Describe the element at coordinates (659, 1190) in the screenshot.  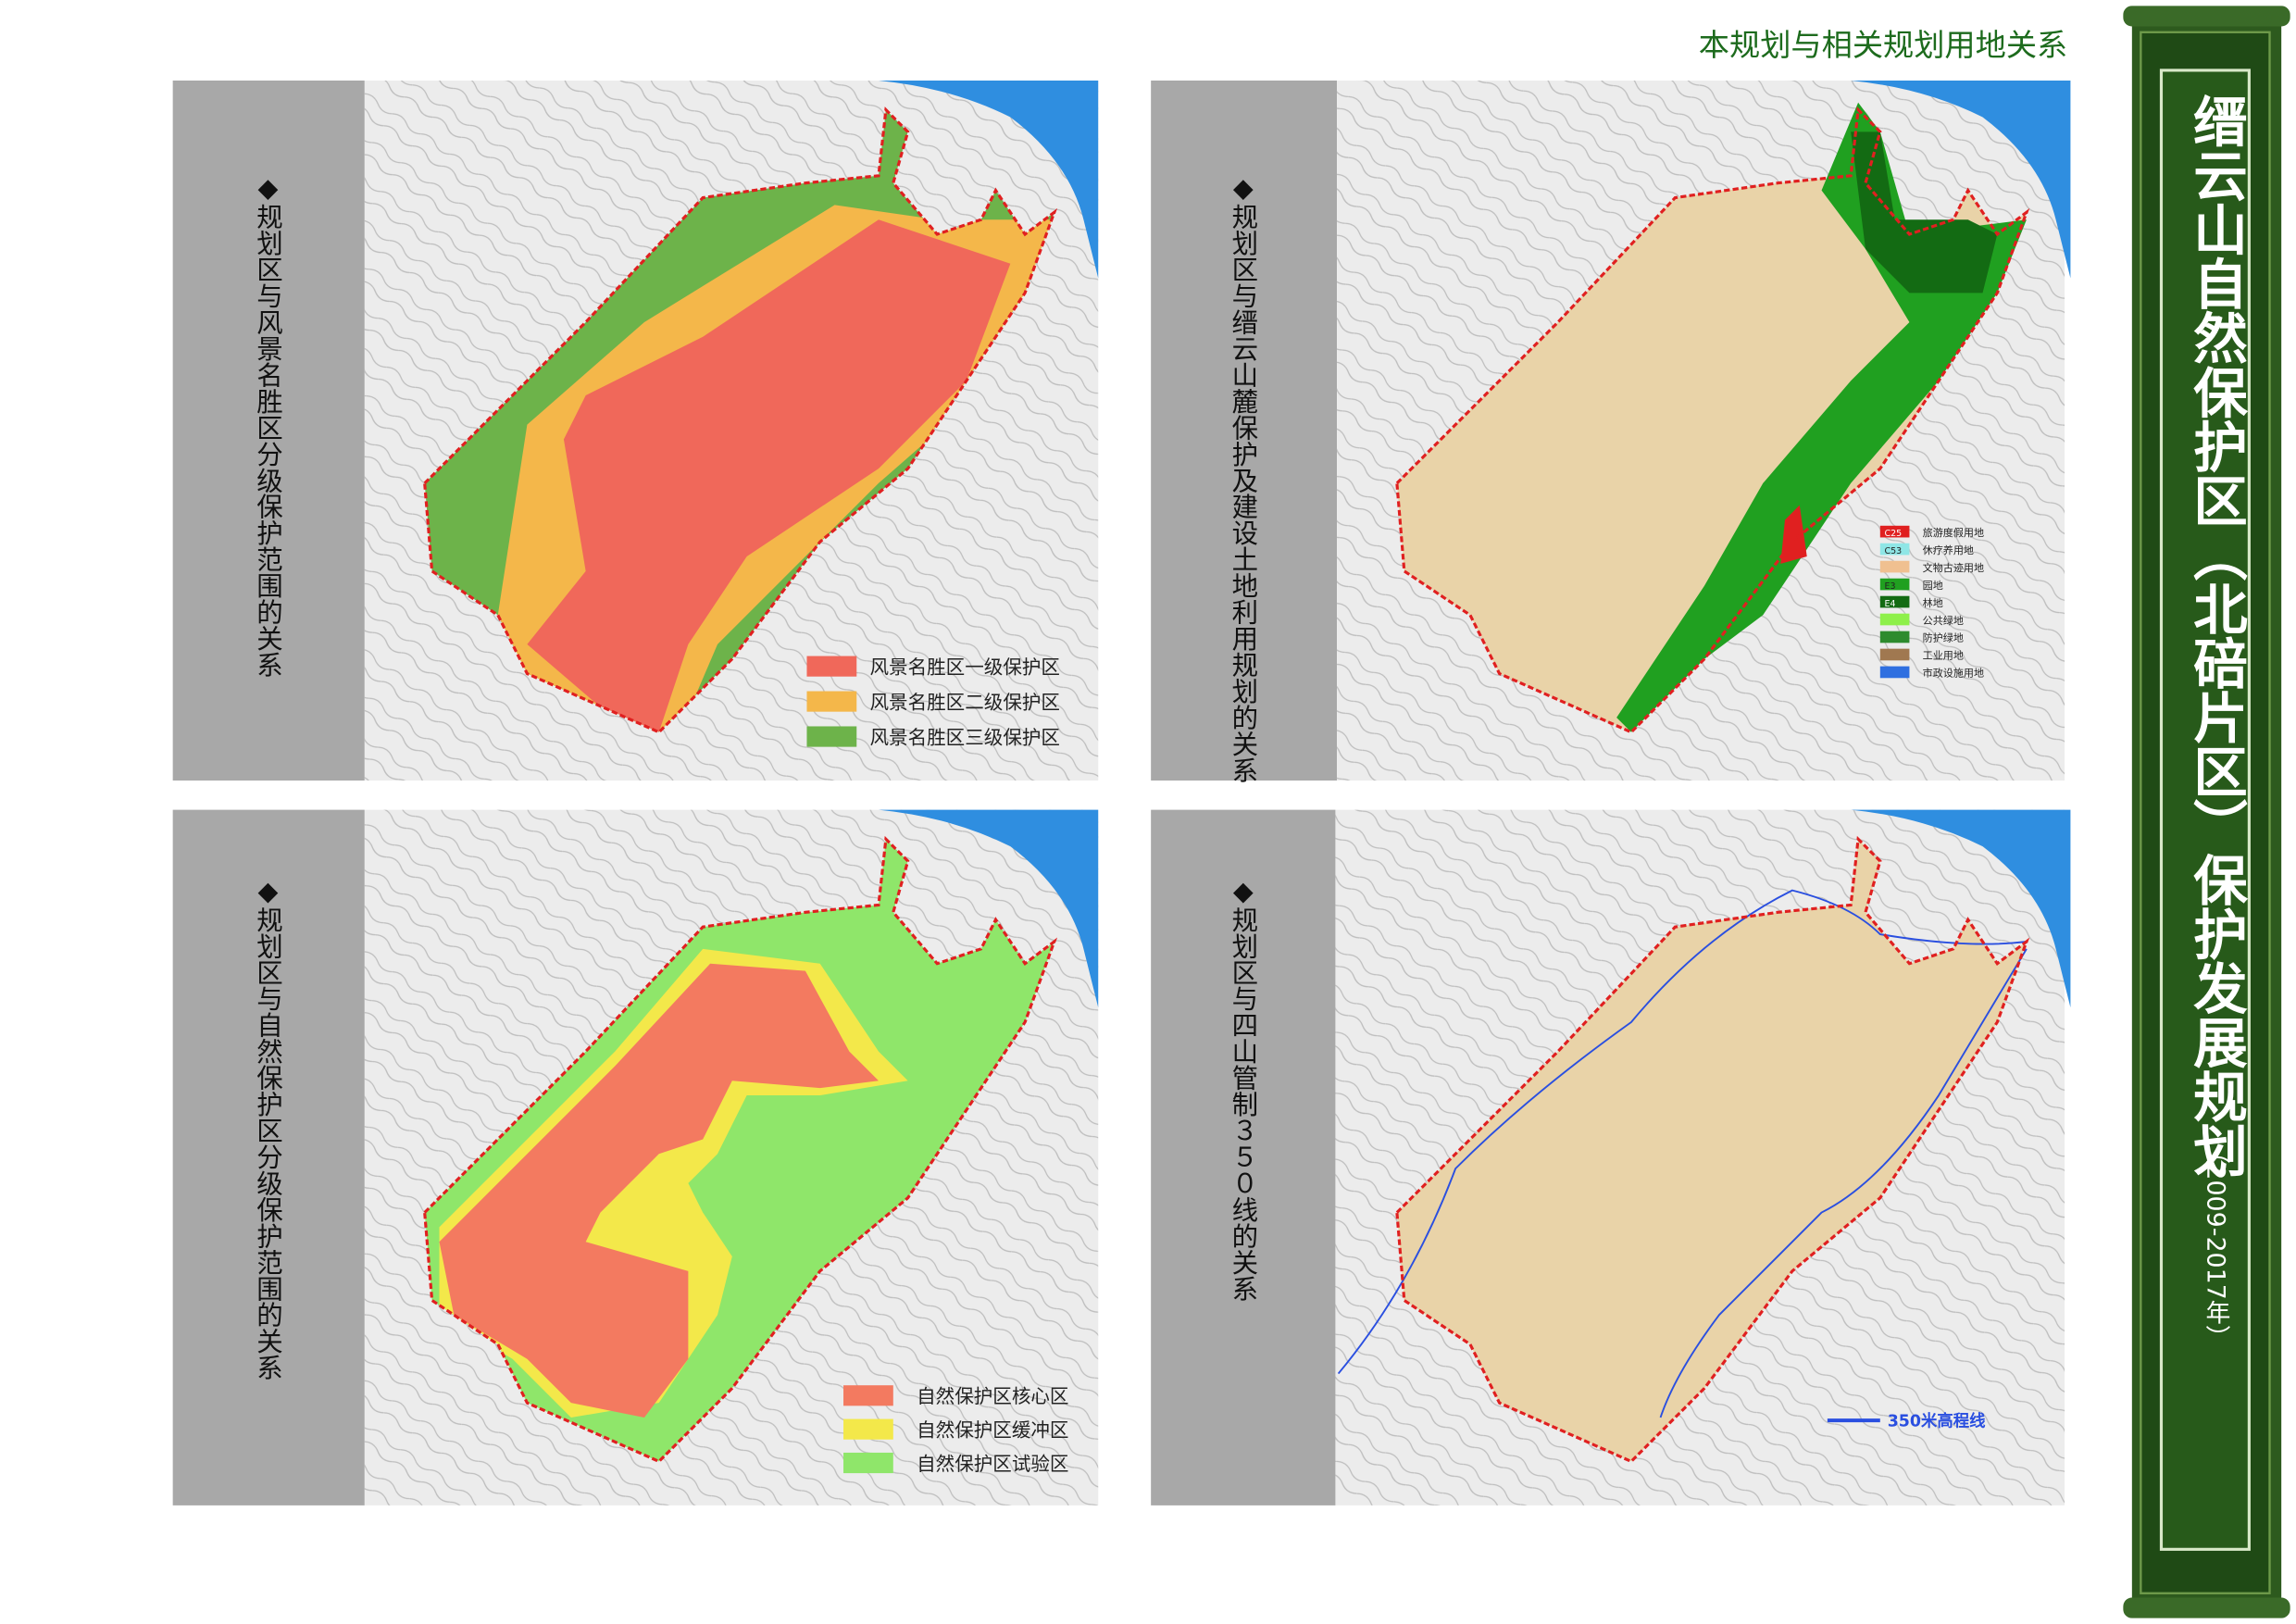
I see `zone-core` at that location.